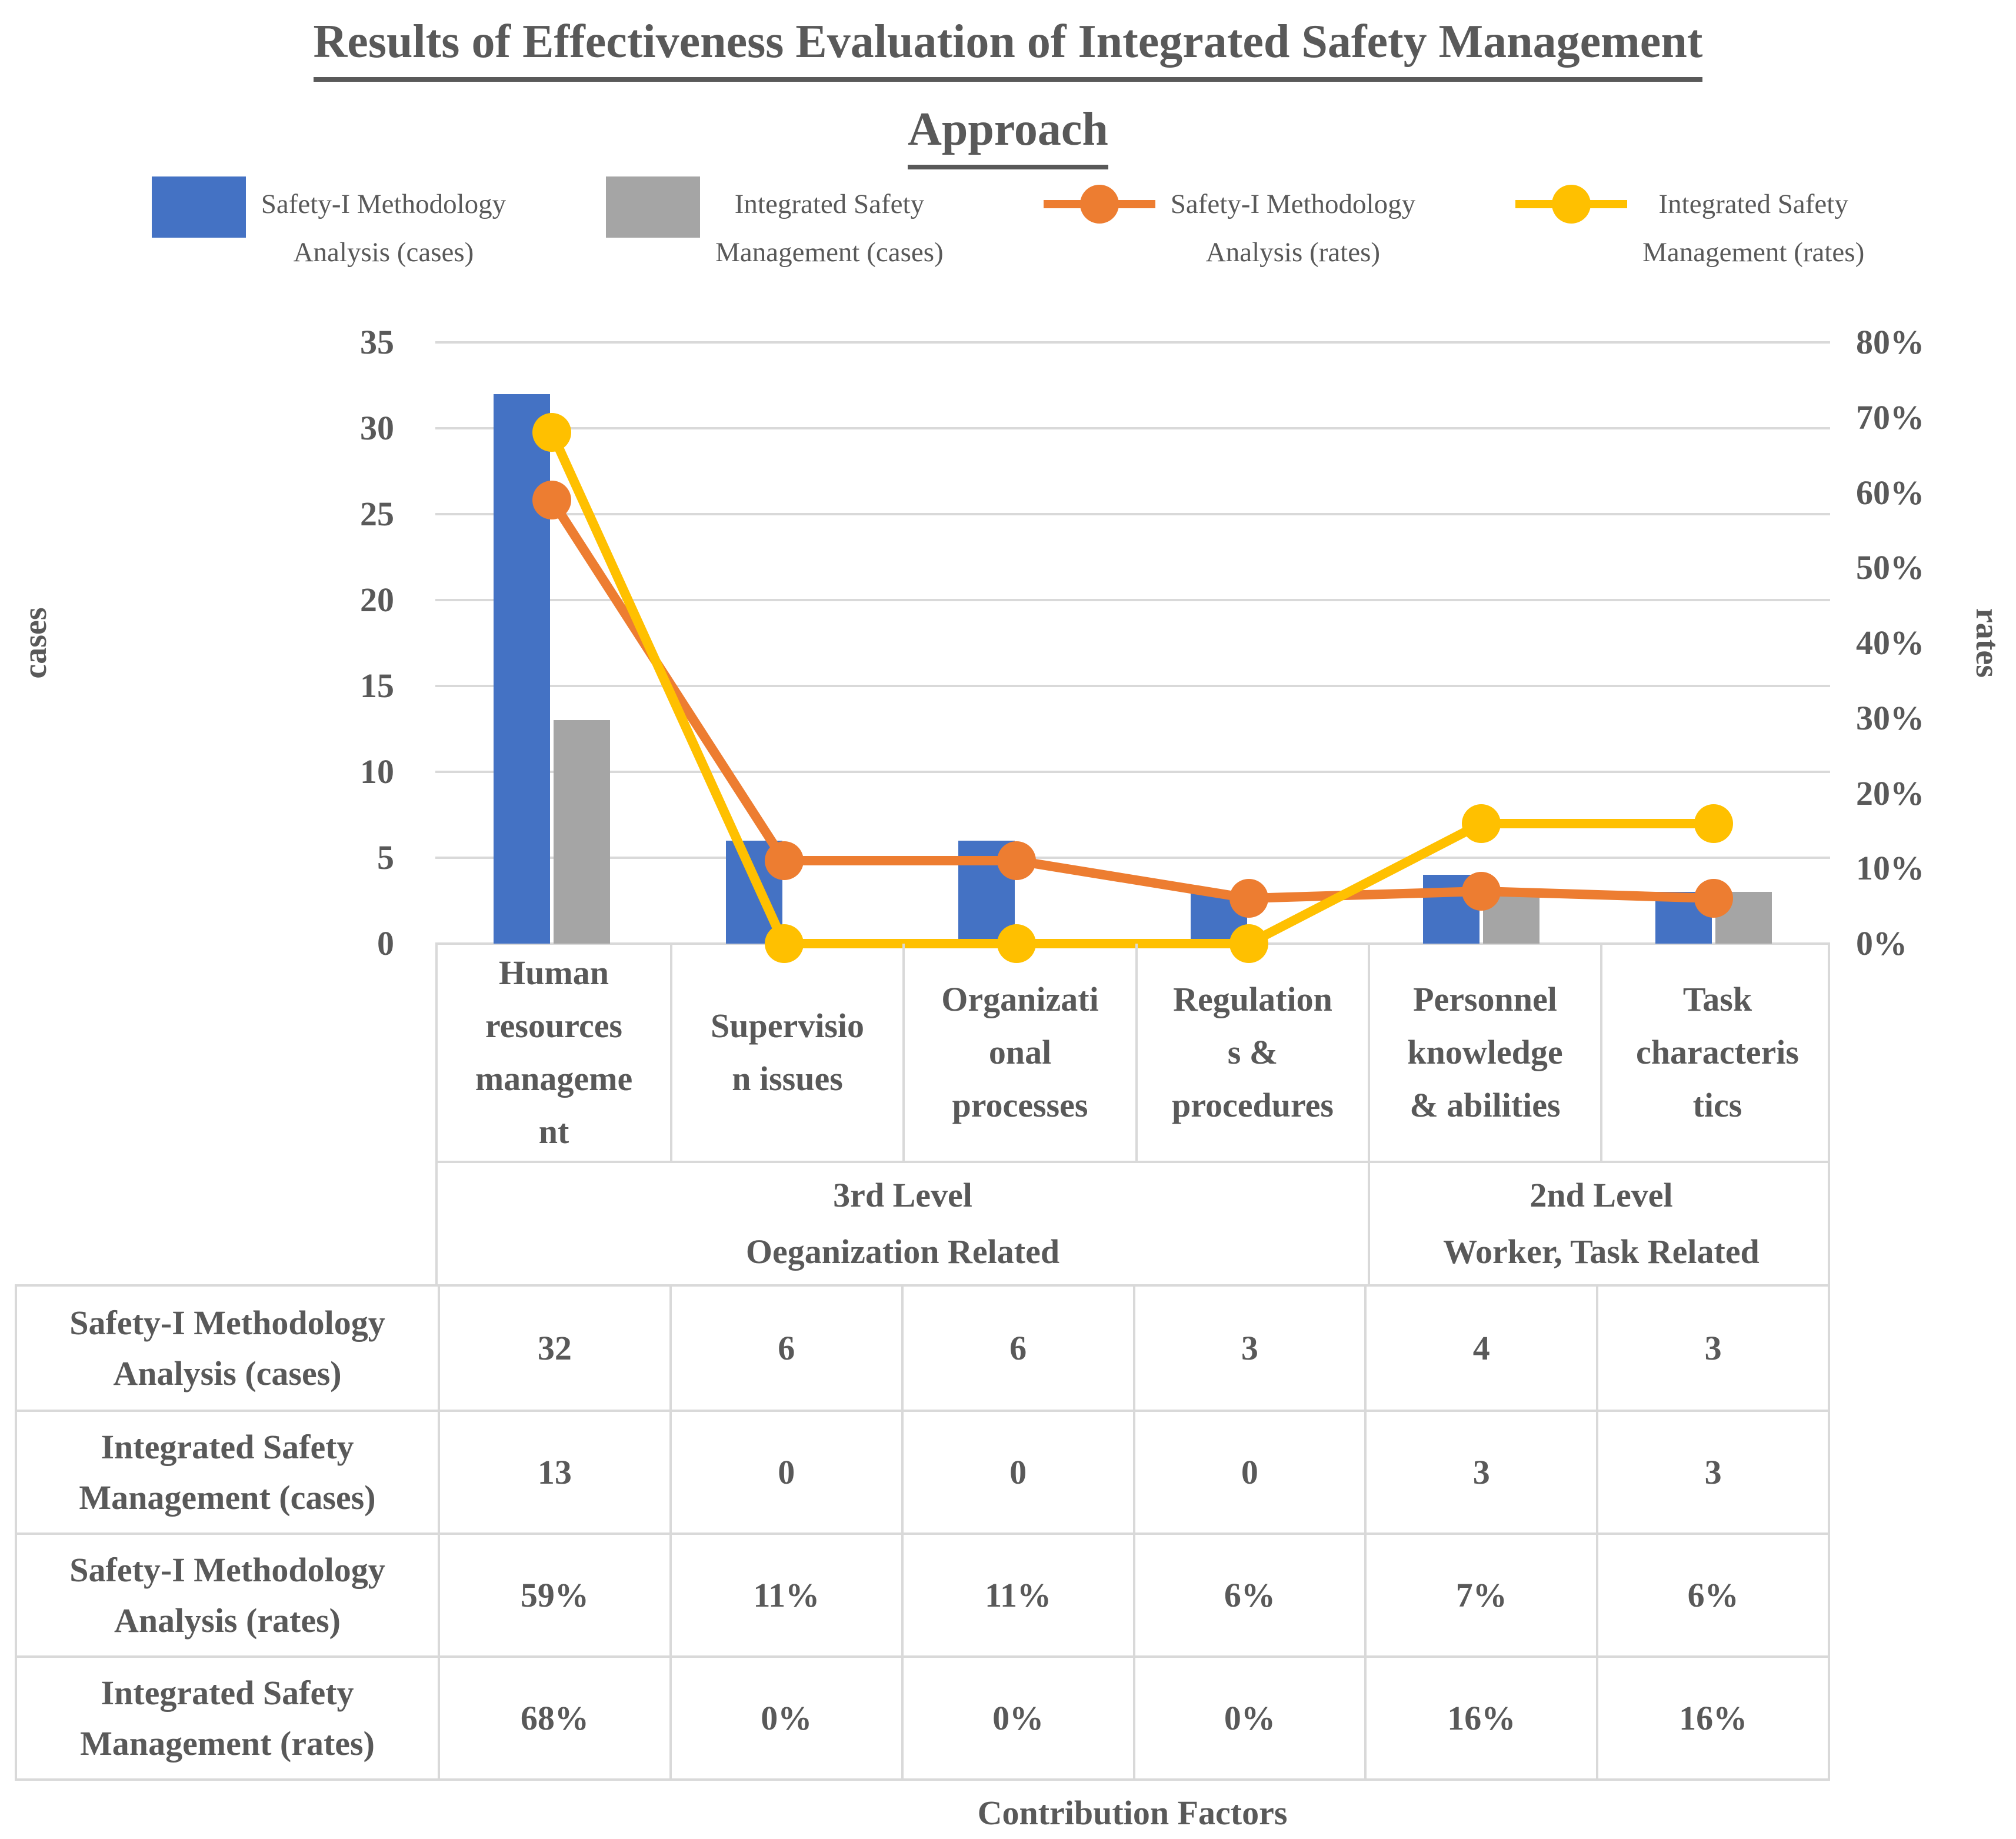  What do you see at coordinates (786, 1052) in the screenshot?
I see `category-label: Supervisio n issues` at bounding box center [786, 1052].